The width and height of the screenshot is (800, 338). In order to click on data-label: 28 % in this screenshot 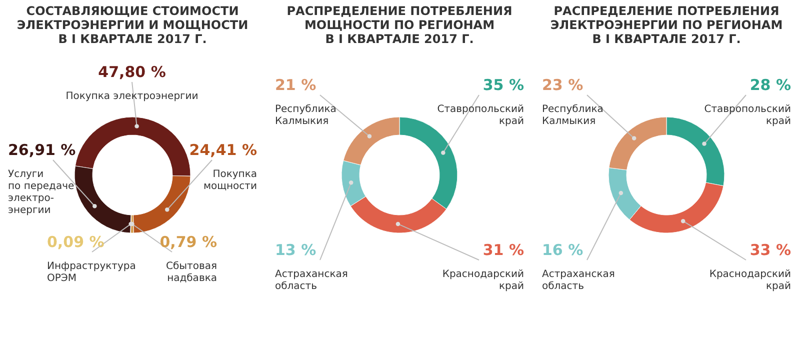, I will do `click(770, 85)`.